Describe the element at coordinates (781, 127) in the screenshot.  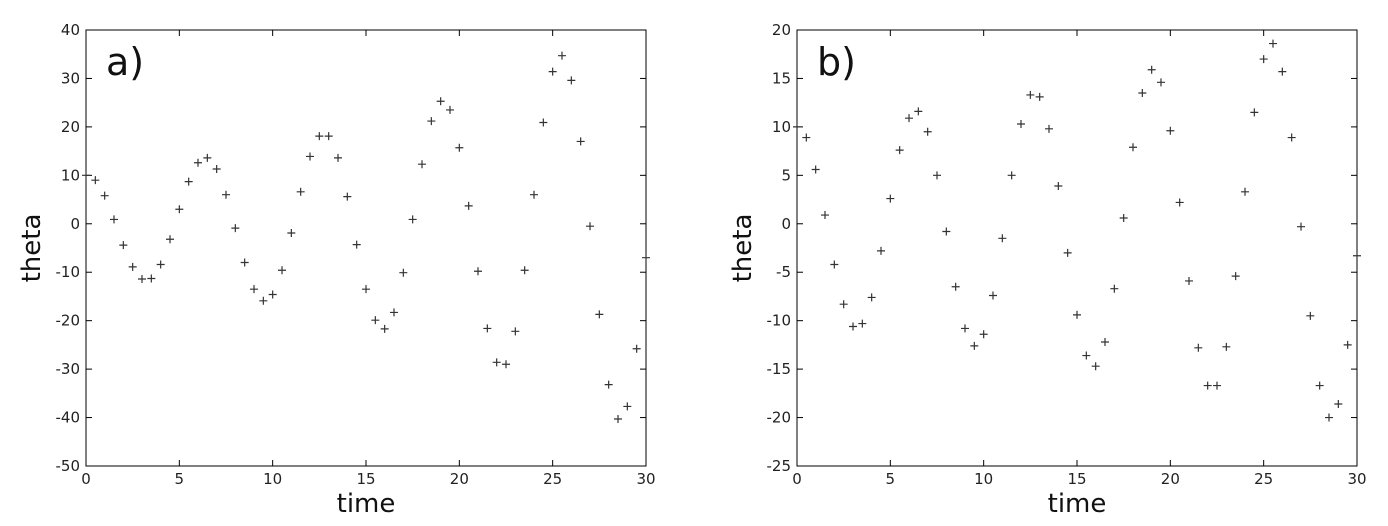
I see `y-tick-label: 10` at that location.